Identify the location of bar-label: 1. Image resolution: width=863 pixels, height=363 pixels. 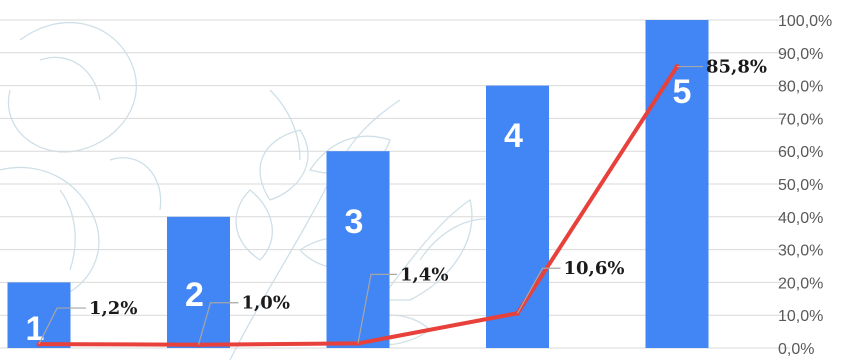
(35, 329).